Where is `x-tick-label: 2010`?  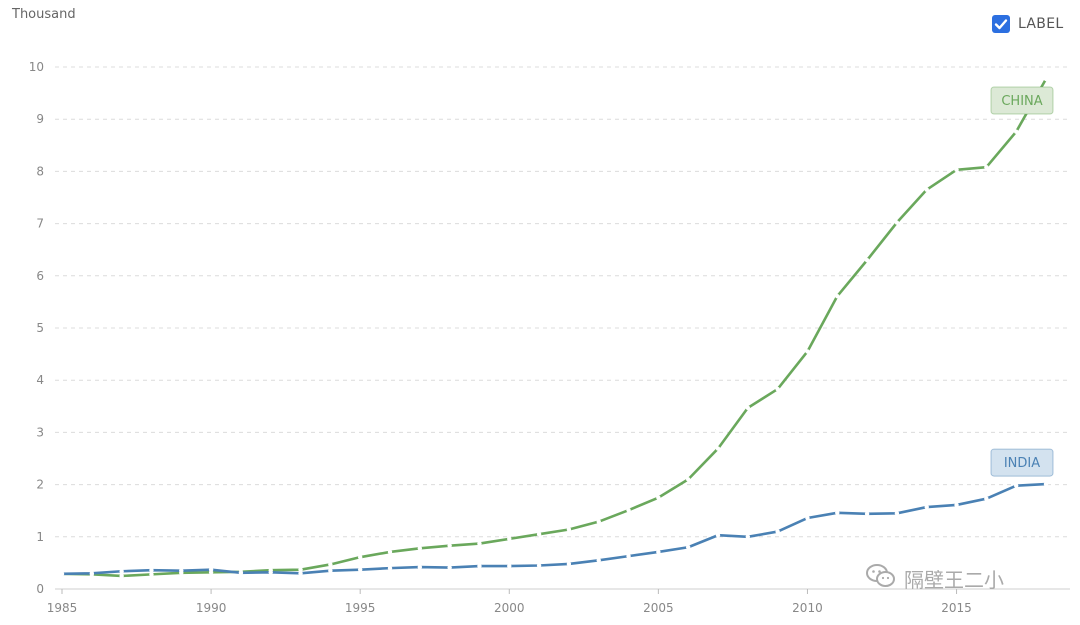
x-tick-label: 2010 is located at coordinates (807, 608).